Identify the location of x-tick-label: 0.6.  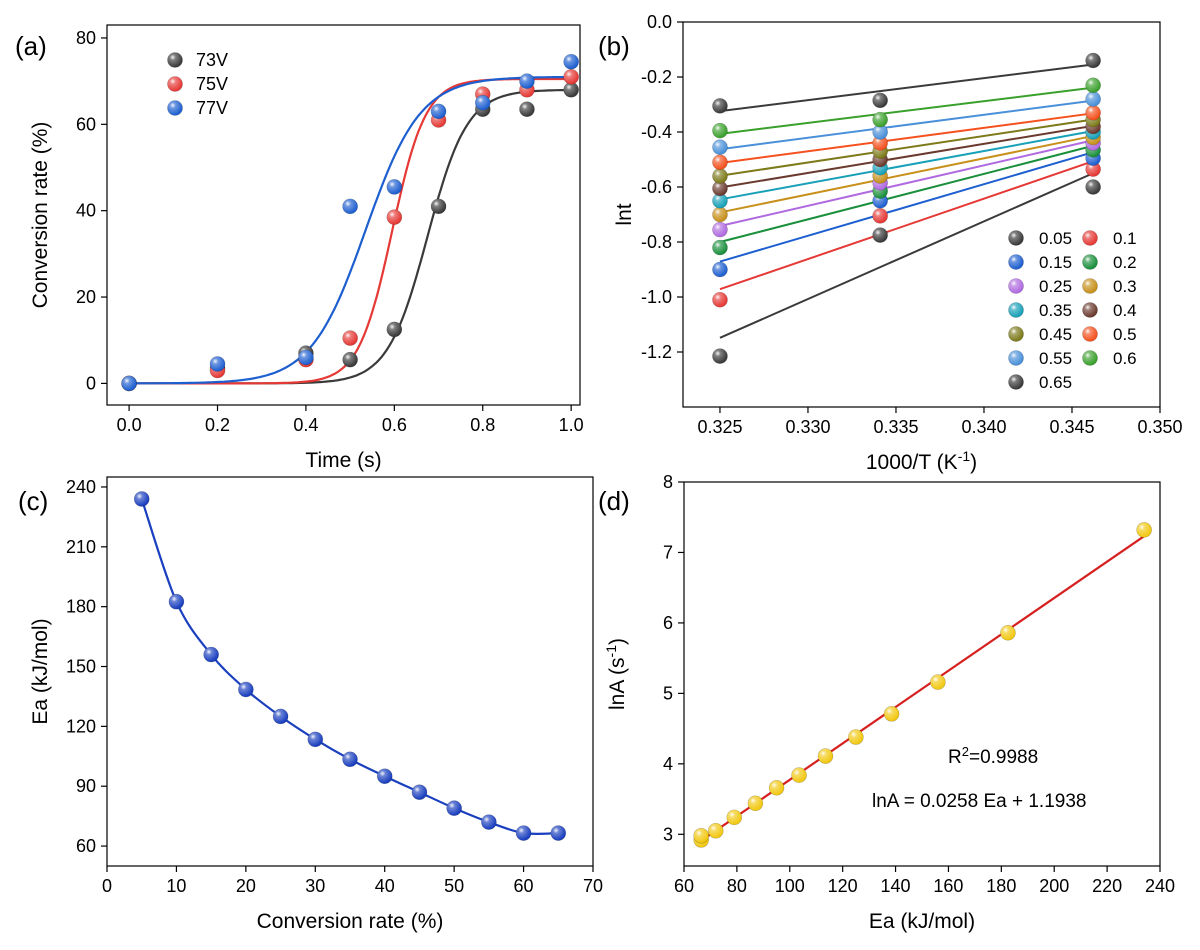
(394, 425).